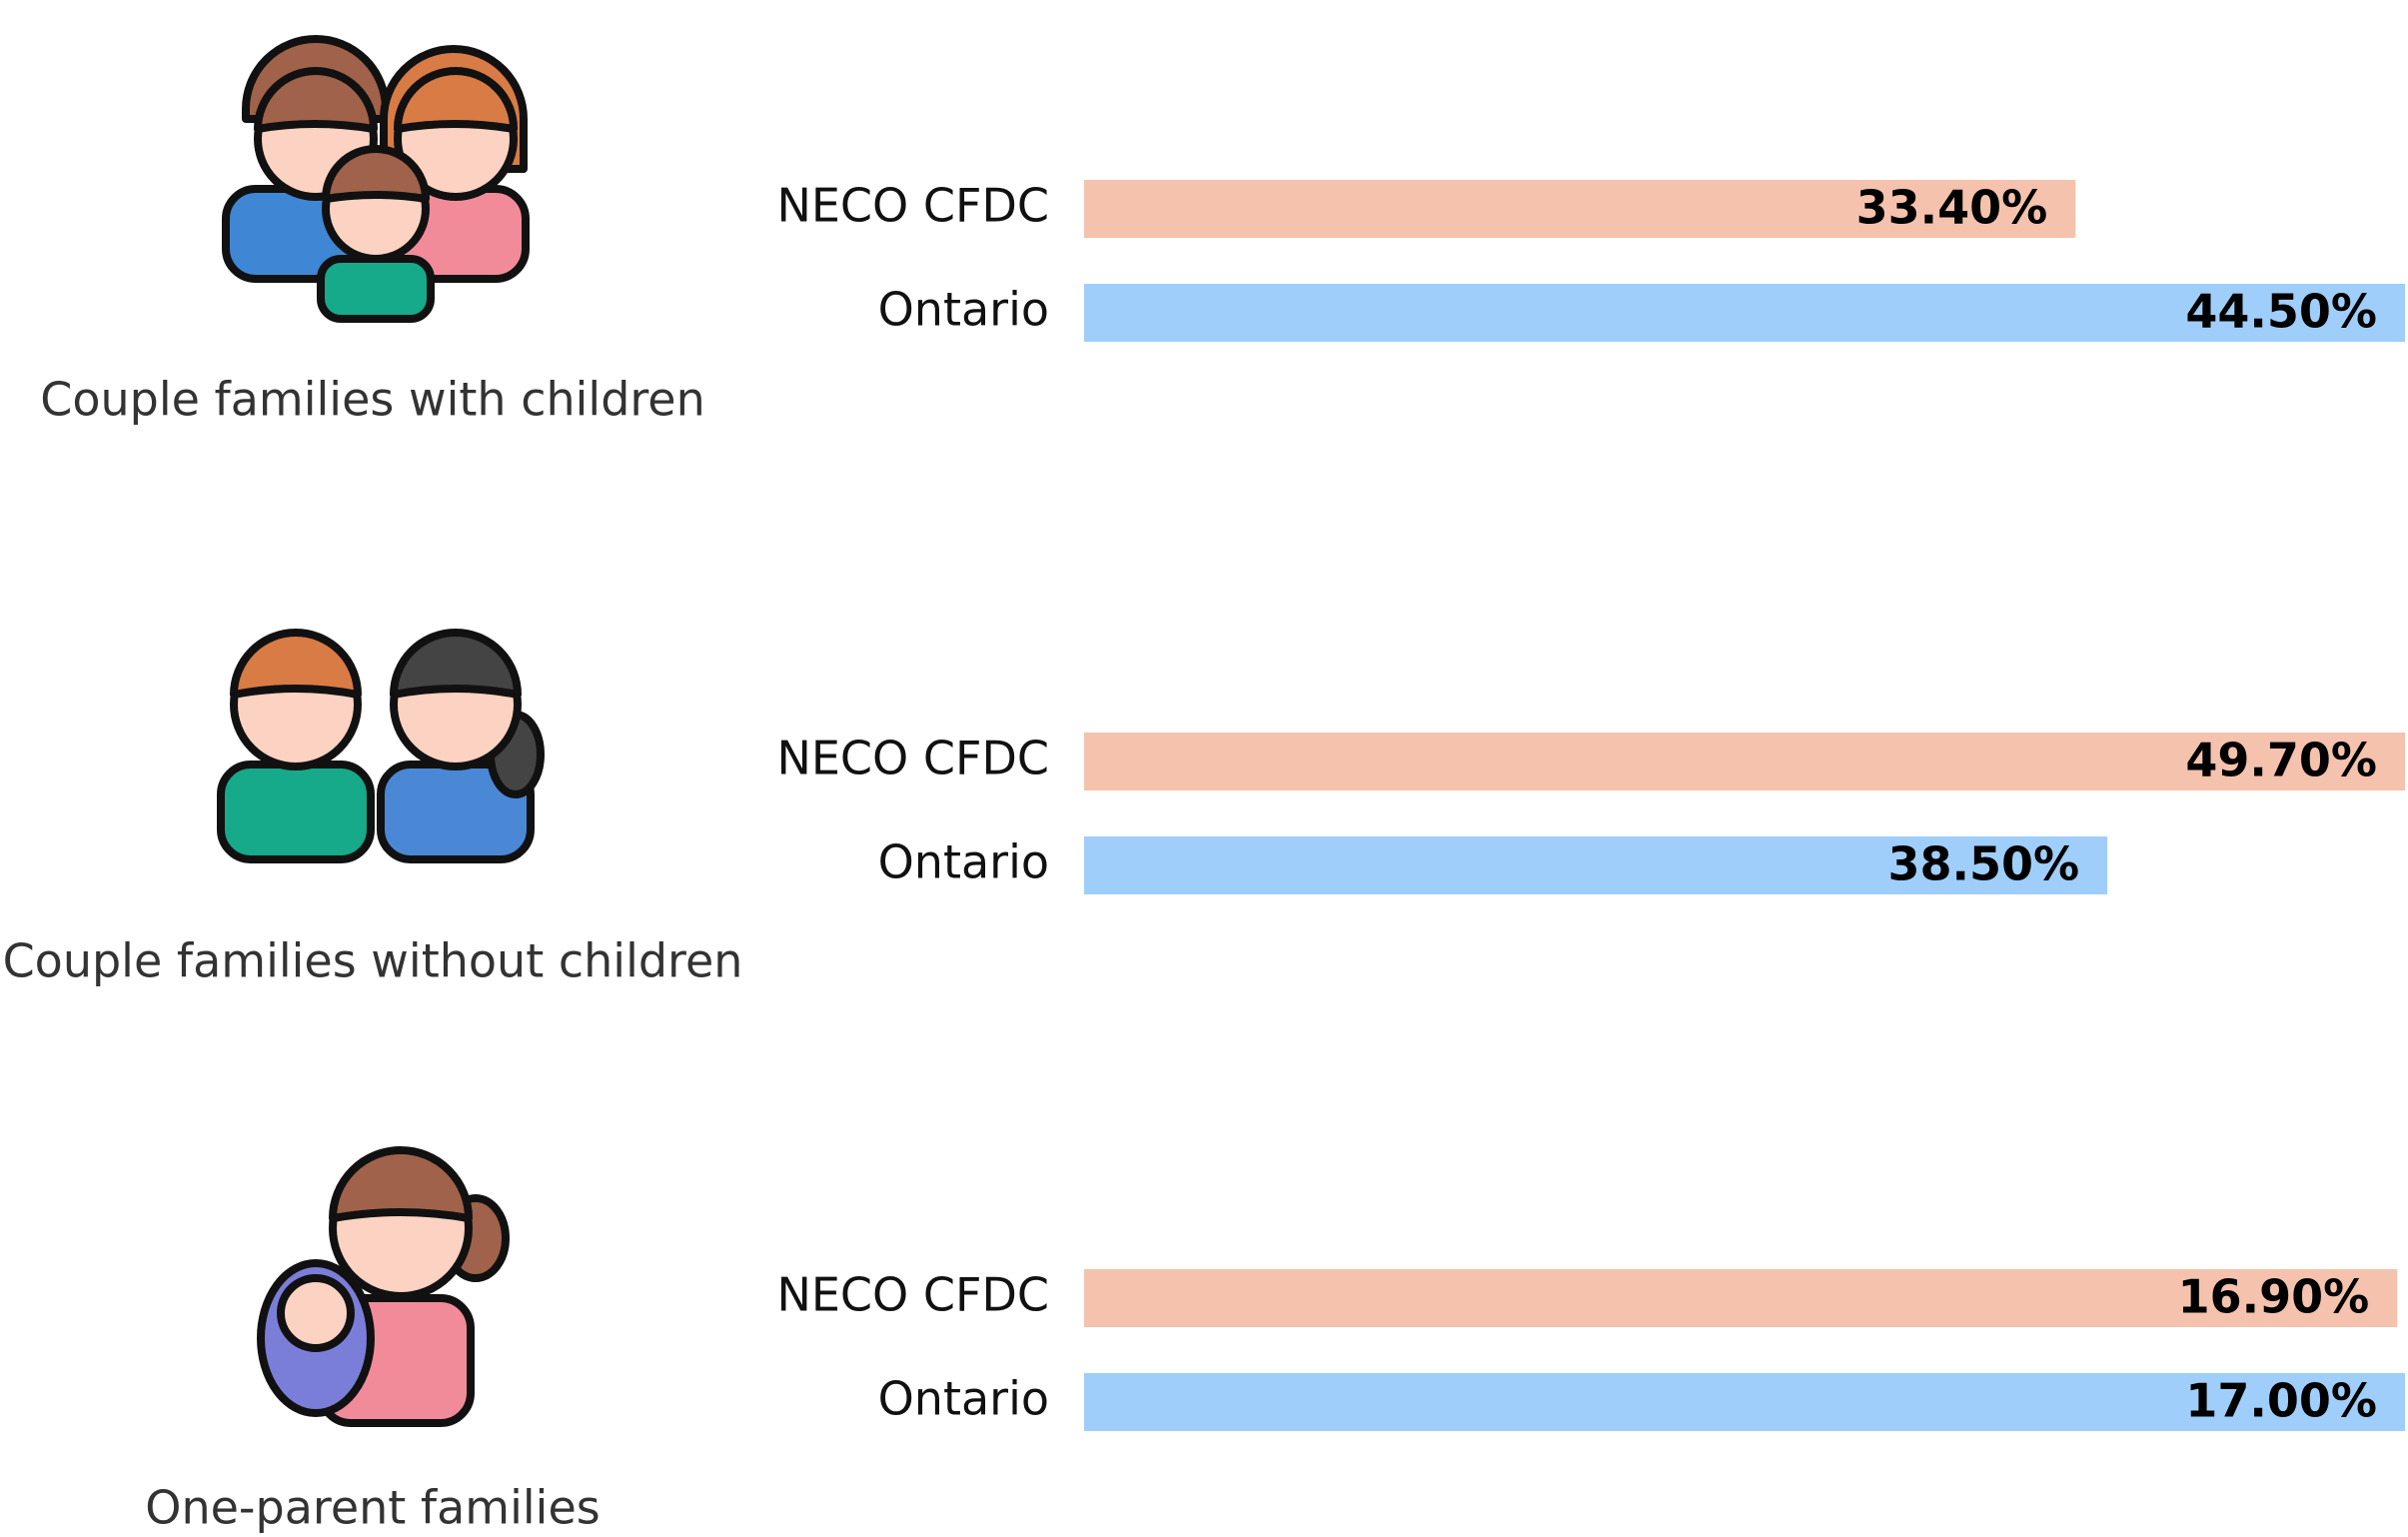  Describe the element at coordinates (2281, 760) in the screenshot. I see `value-label: 49.70%` at that location.